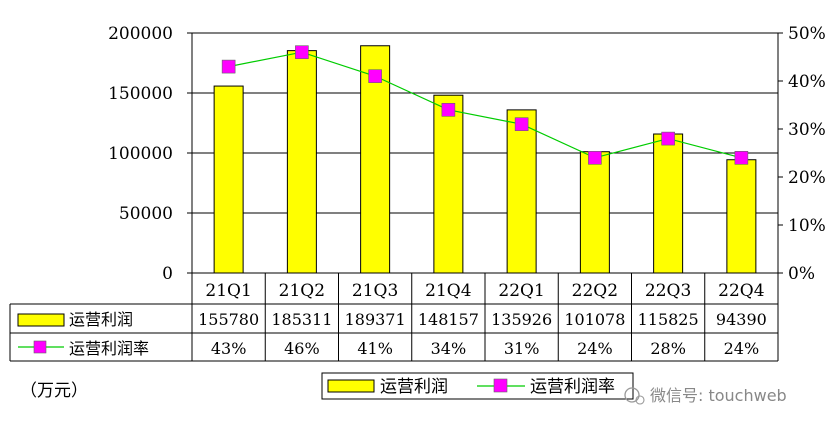 The height and width of the screenshot is (430, 837). Describe the element at coordinates (807, 226) in the screenshot. I see `right-tick-label: 10%` at that location.